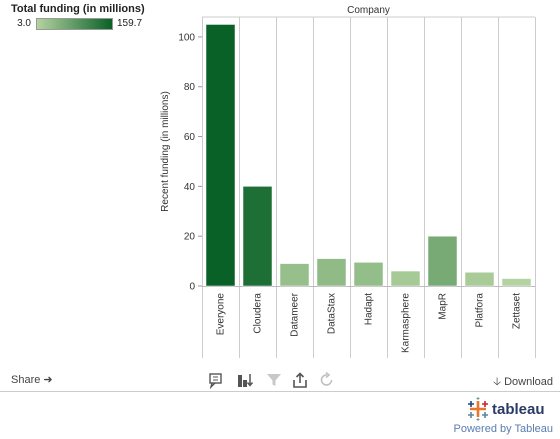  I want to click on x-tick-label: Everyone, so click(221, 314).